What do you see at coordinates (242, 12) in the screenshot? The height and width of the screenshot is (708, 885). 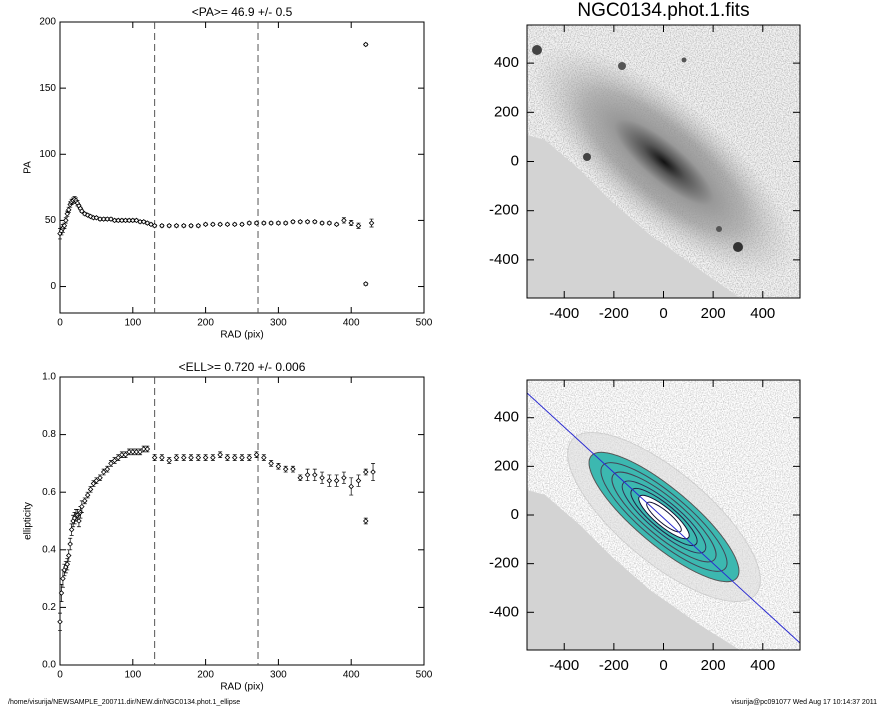 I see `chart-title: <PA>= 46.9 +/- 0.5` at bounding box center [242, 12].